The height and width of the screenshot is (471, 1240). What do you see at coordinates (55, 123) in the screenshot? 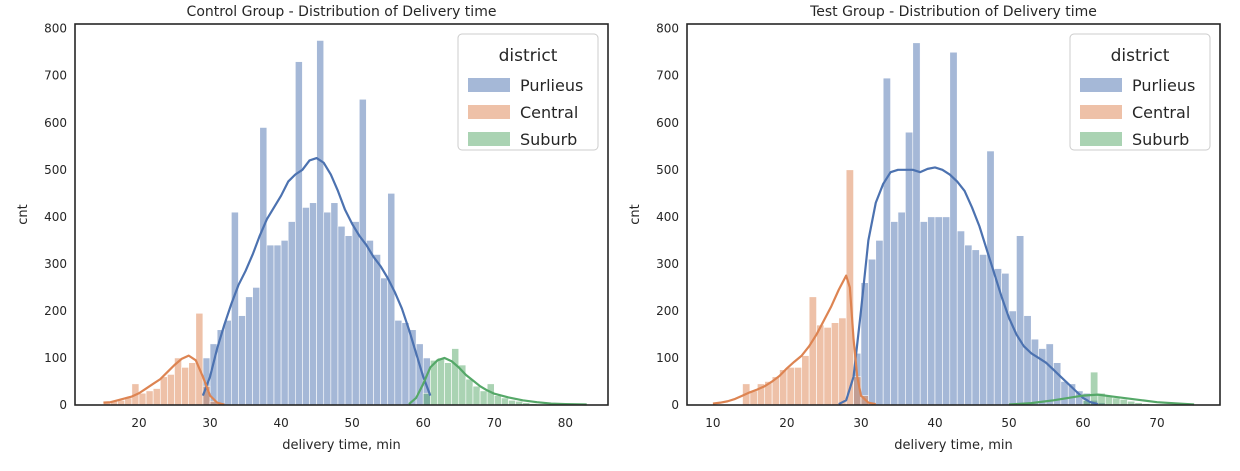
I see `y-tick-label: 600` at bounding box center [55, 123].